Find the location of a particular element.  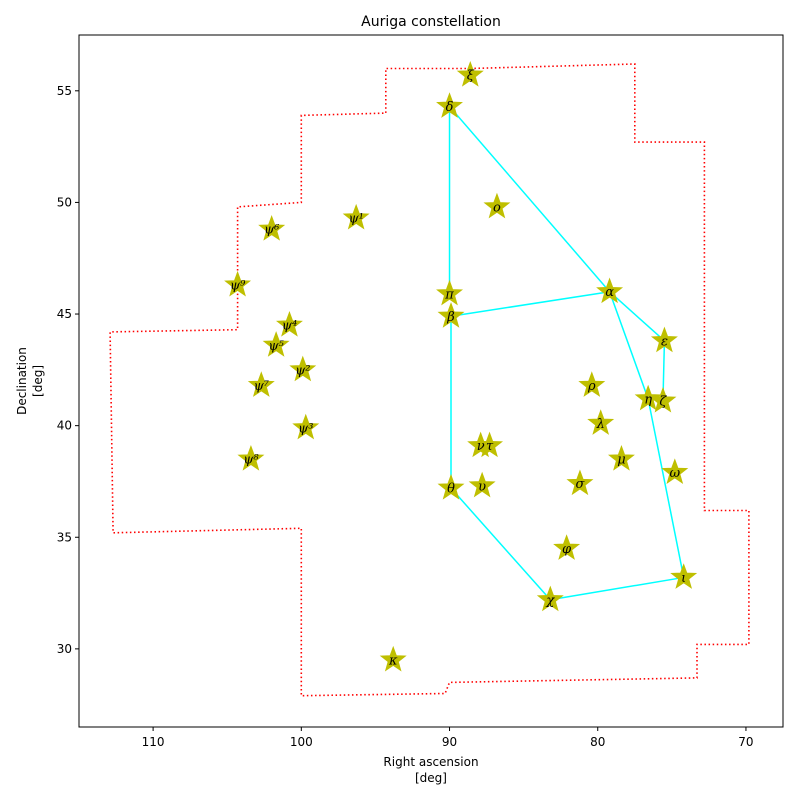

star-label: ι is located at coordinates (683, 578).